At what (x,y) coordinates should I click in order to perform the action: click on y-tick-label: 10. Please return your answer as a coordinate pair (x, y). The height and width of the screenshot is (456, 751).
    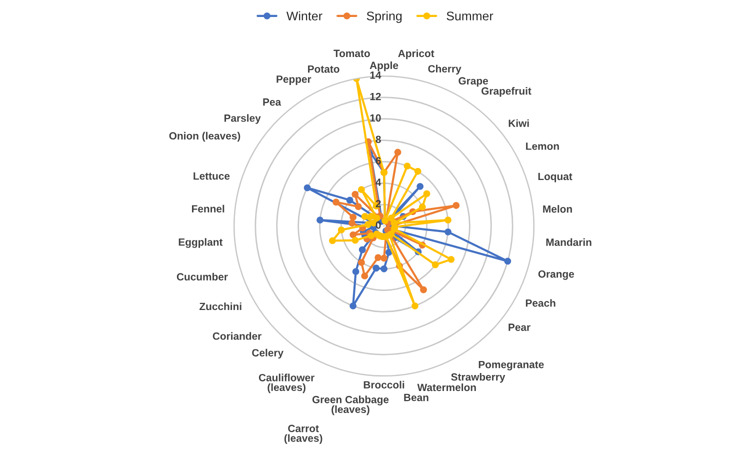
    Looking at the image, I should click on (375, 118).